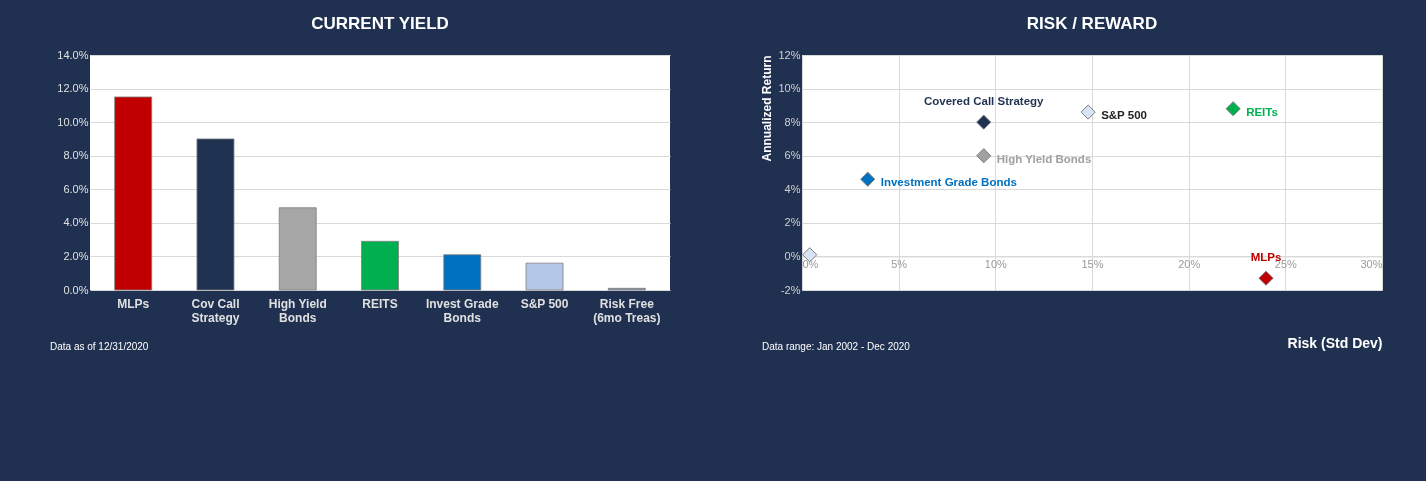  What do you see at coordinates (996, 263) in the screenshot?
I see `x-tick-label: 10%` at bounding box center [996, 263].